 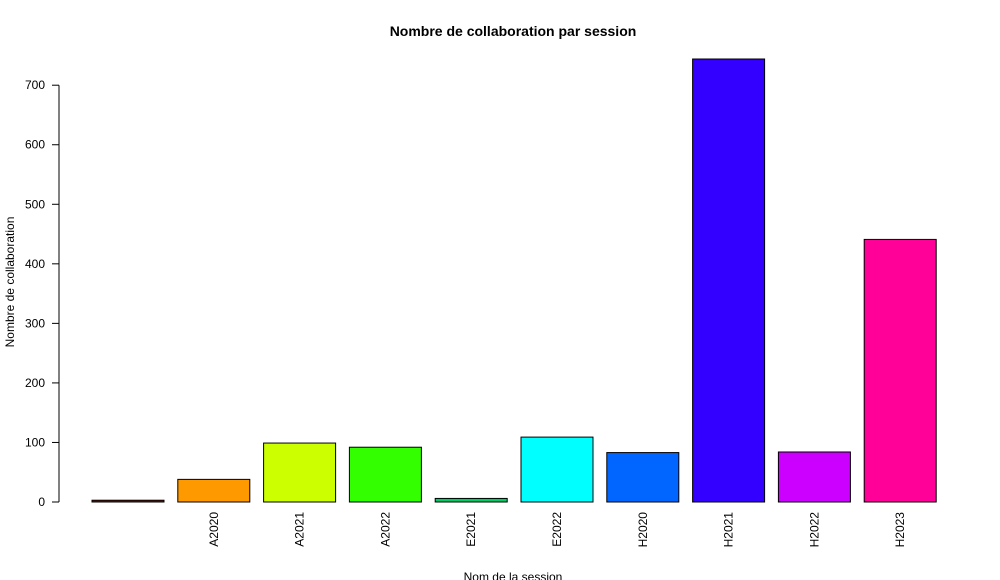 What do you see at coordinates (814, 530) in the screenshot?
I see `x-tick-label: H2022` at bounding box center [814, 530].